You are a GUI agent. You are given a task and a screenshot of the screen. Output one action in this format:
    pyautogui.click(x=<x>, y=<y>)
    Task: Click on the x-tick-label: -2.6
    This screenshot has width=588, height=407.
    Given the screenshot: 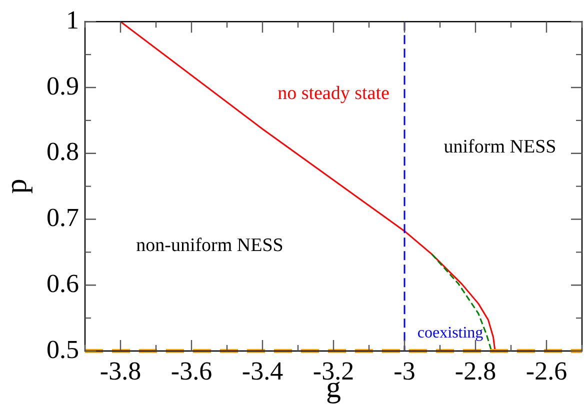 What is the action you would take?
    pyautogui.click(x=547, y=371)
    